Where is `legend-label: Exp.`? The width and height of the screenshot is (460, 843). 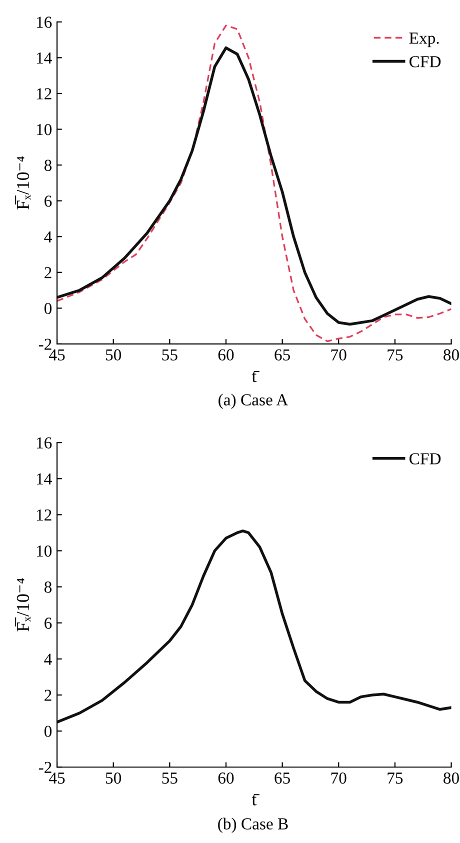 legend-label: Exp. is located at coordinates (424, 40).